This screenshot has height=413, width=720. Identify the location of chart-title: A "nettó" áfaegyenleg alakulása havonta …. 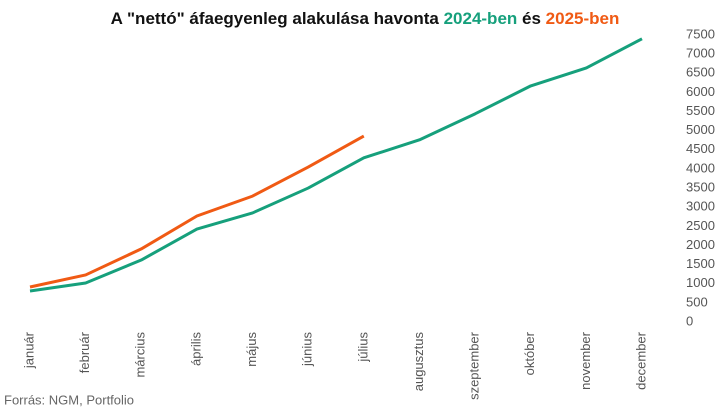
(365, 18).